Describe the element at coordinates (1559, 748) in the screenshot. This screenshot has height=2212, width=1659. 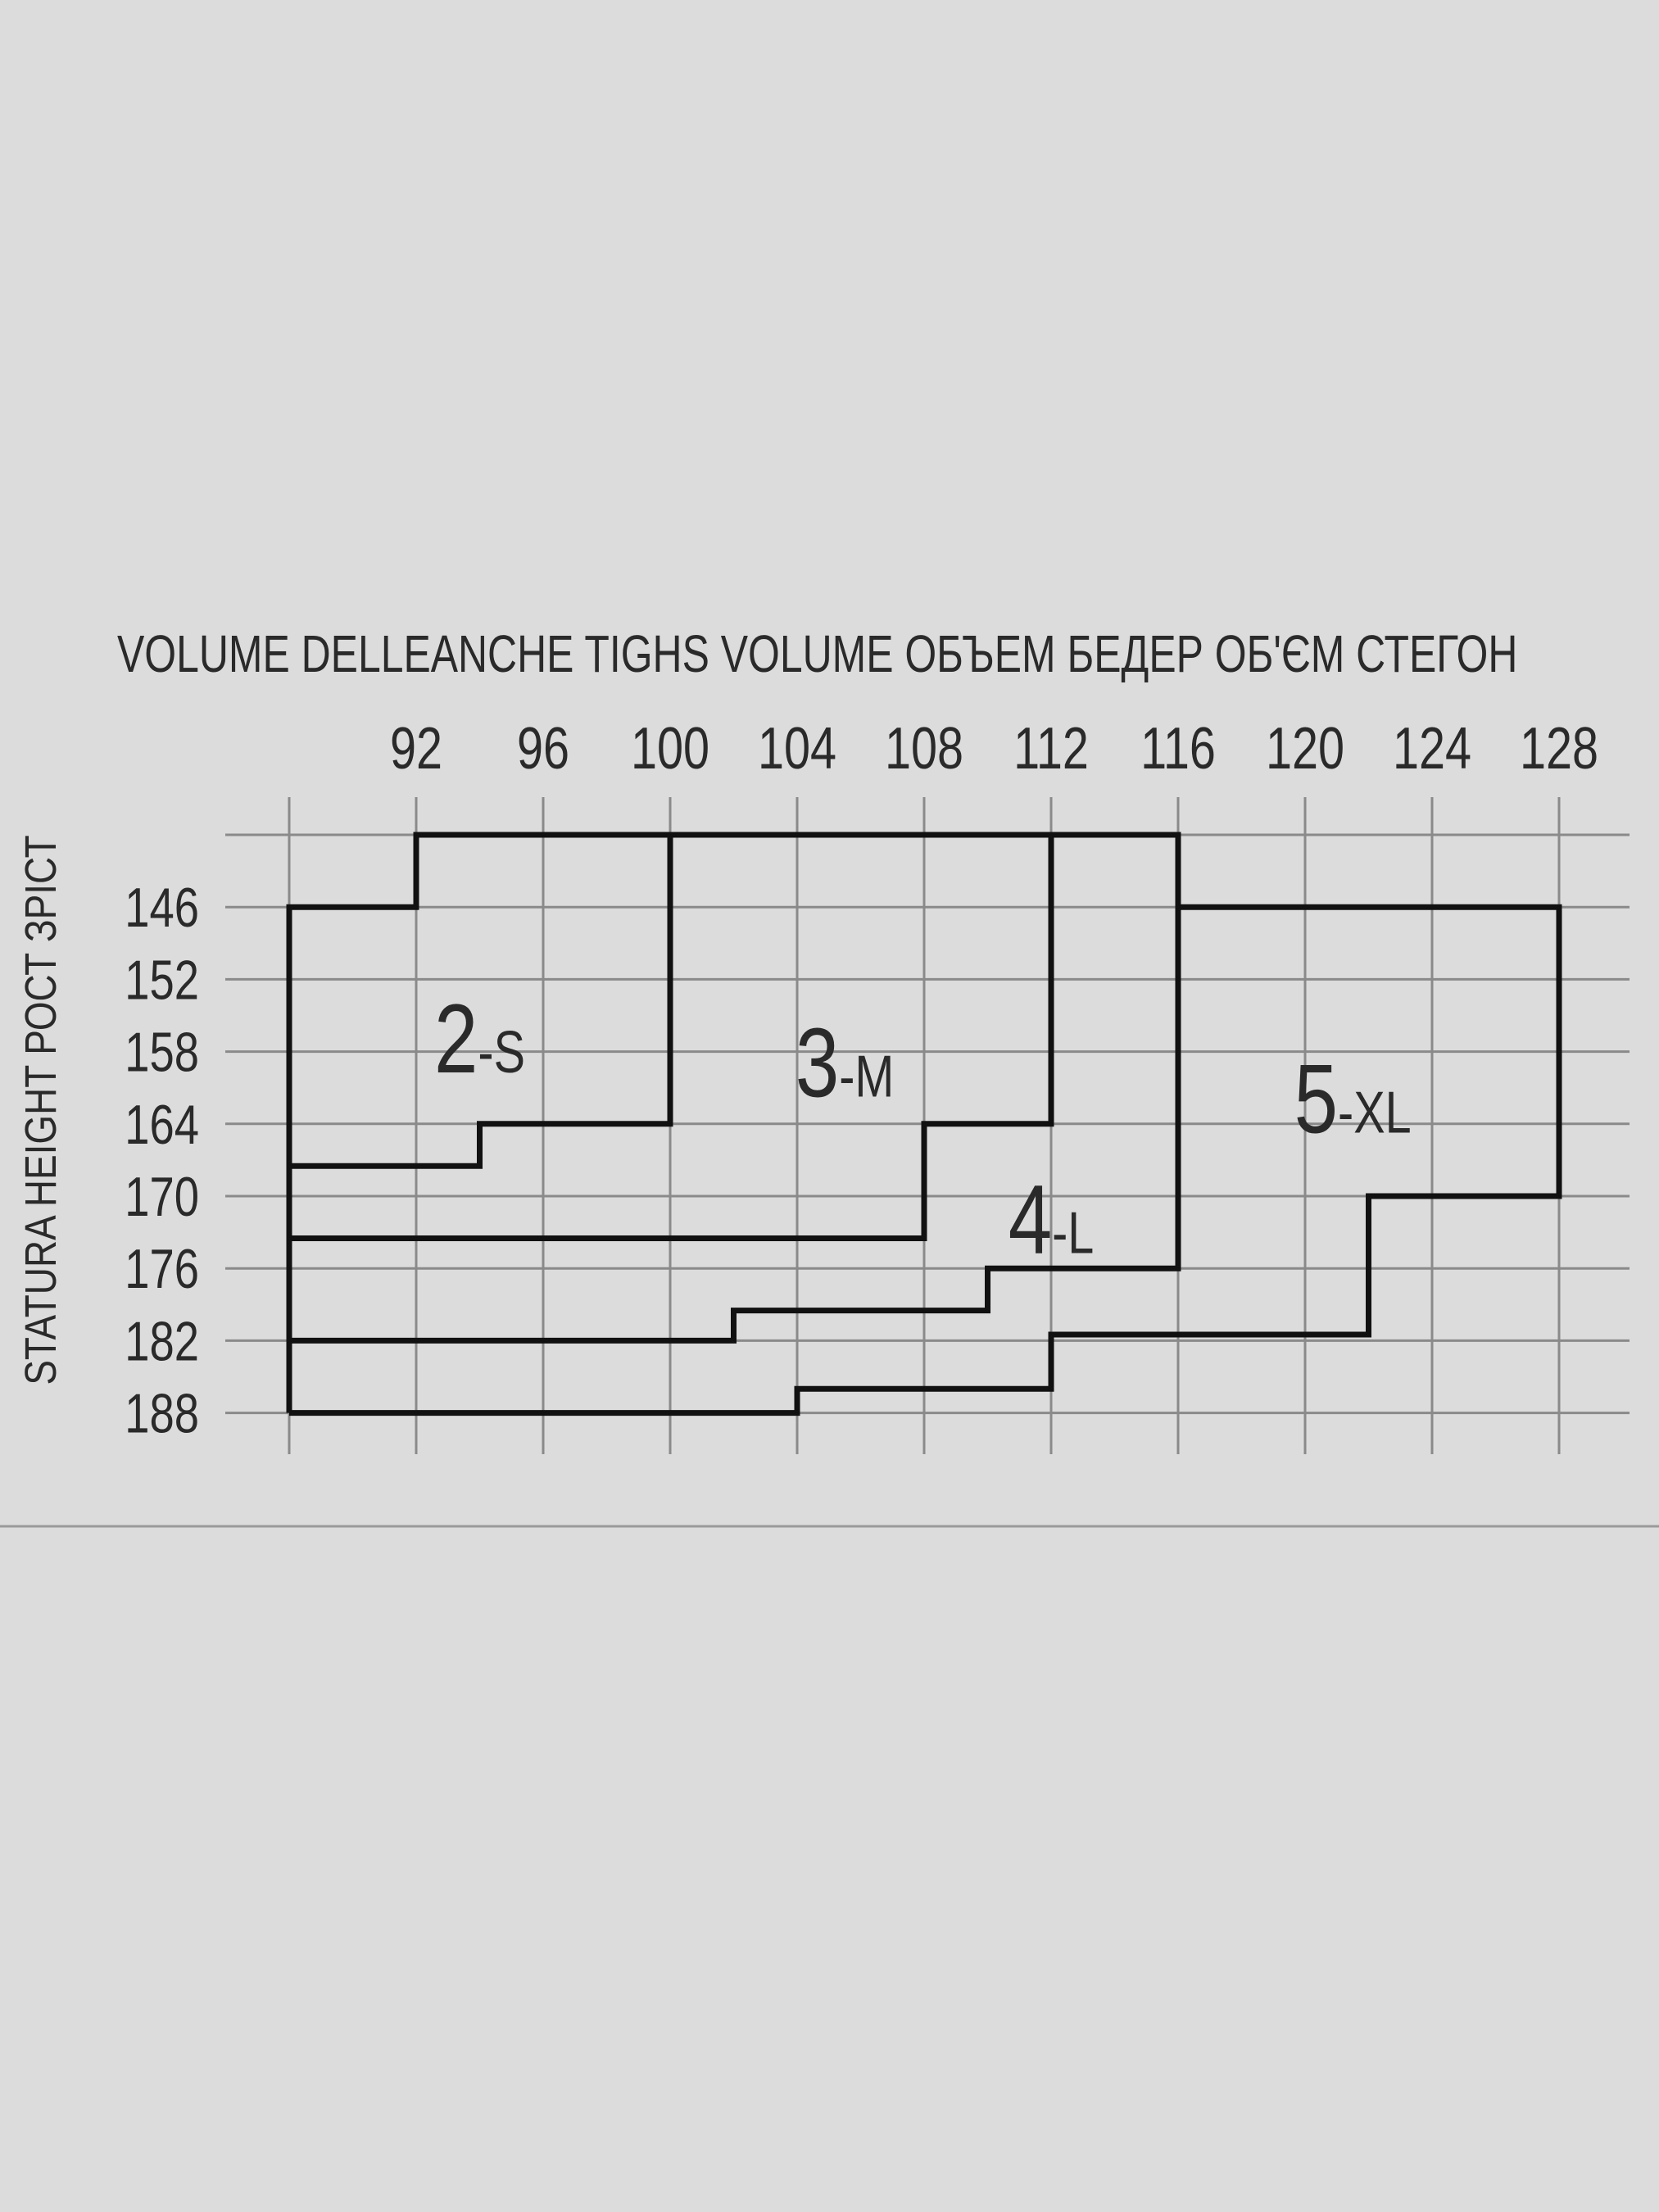
I see `x-tick-label: 128` at that location.